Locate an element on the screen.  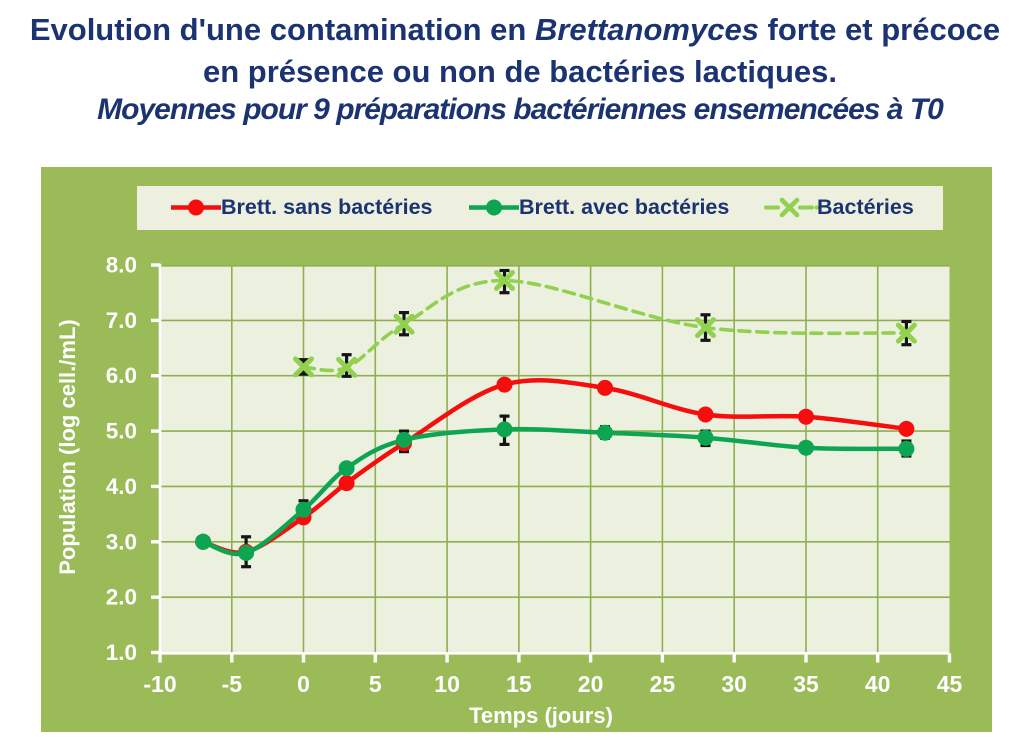
svg-text: 5.0 is located at coordinates (121, 431).